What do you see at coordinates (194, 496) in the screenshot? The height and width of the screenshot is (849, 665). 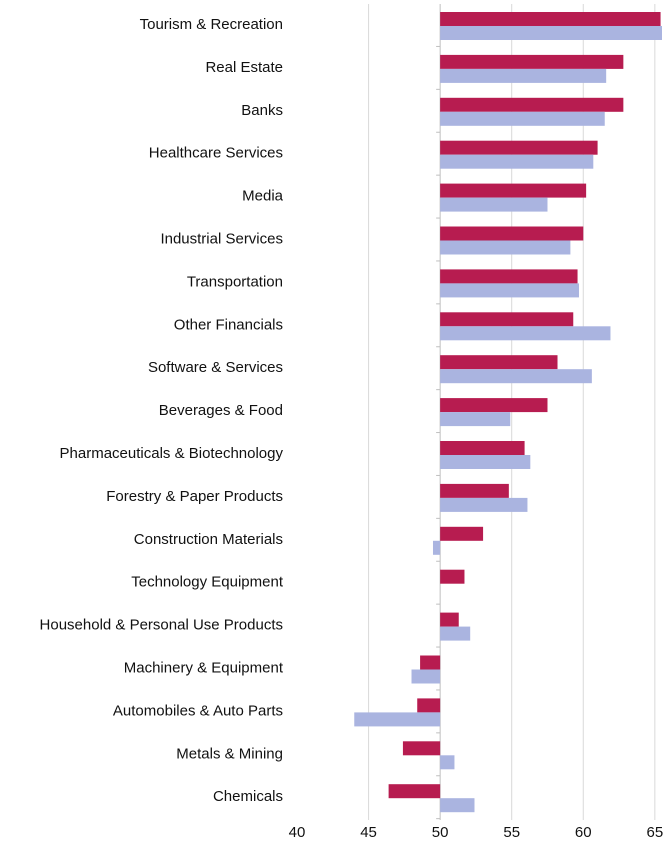 I see `category-label: Forestry & Paper Products` at bounding box center [194, 496].